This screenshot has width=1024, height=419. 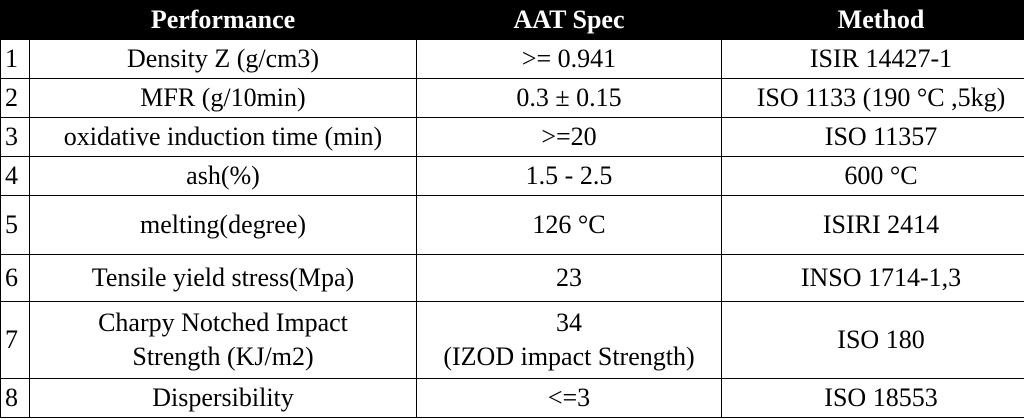 I want to click on row-number: 3, so click(x=15, y=137).